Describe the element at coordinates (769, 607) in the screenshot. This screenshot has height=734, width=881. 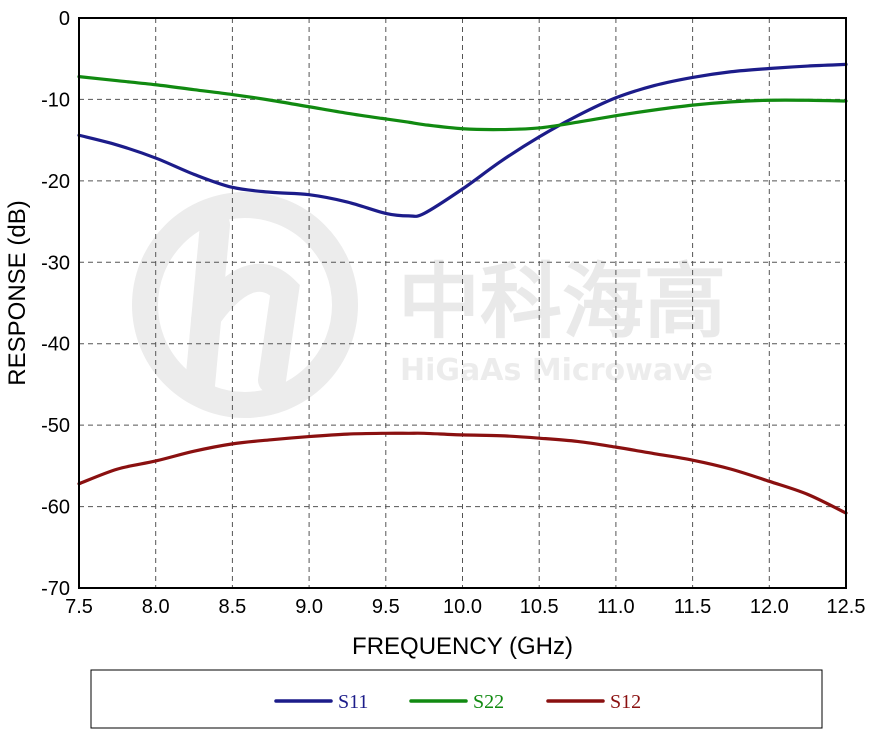
I see `x-tick-label: 12.0` at that location.